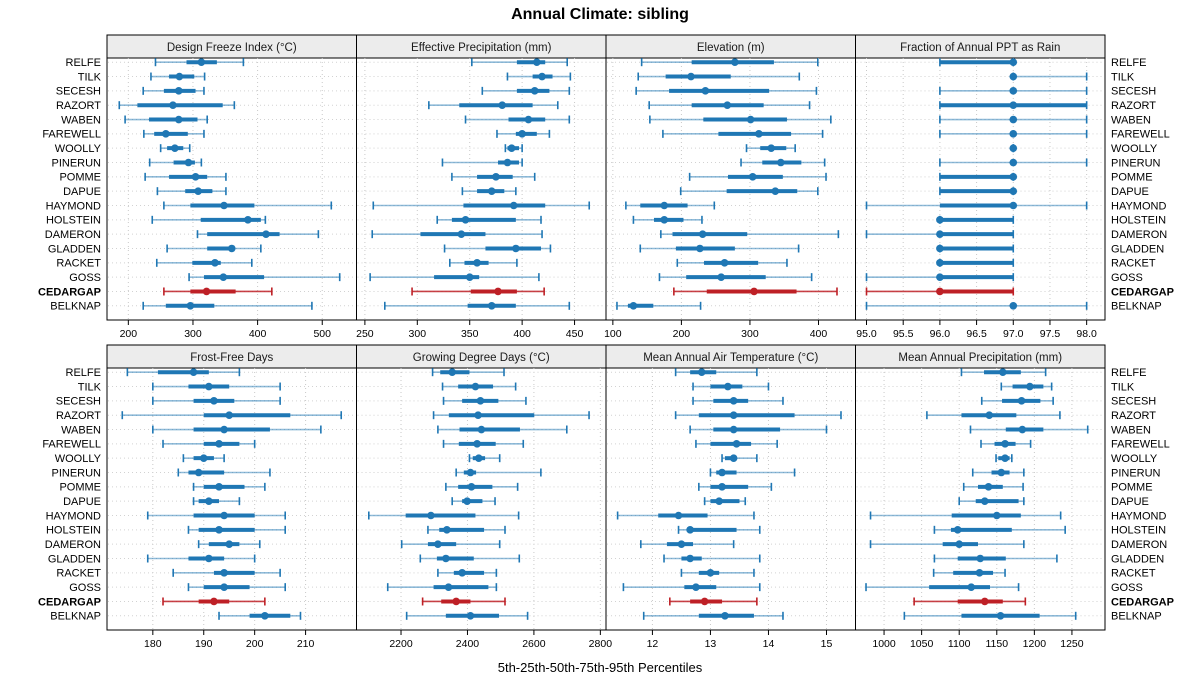 Image resolution: width=1200 pixels, height=700 pixels. What do you see at coordinates (73, 235) in the screenshot?
I see `site-label-left: DAMERON` at bounding box center [73, 235].